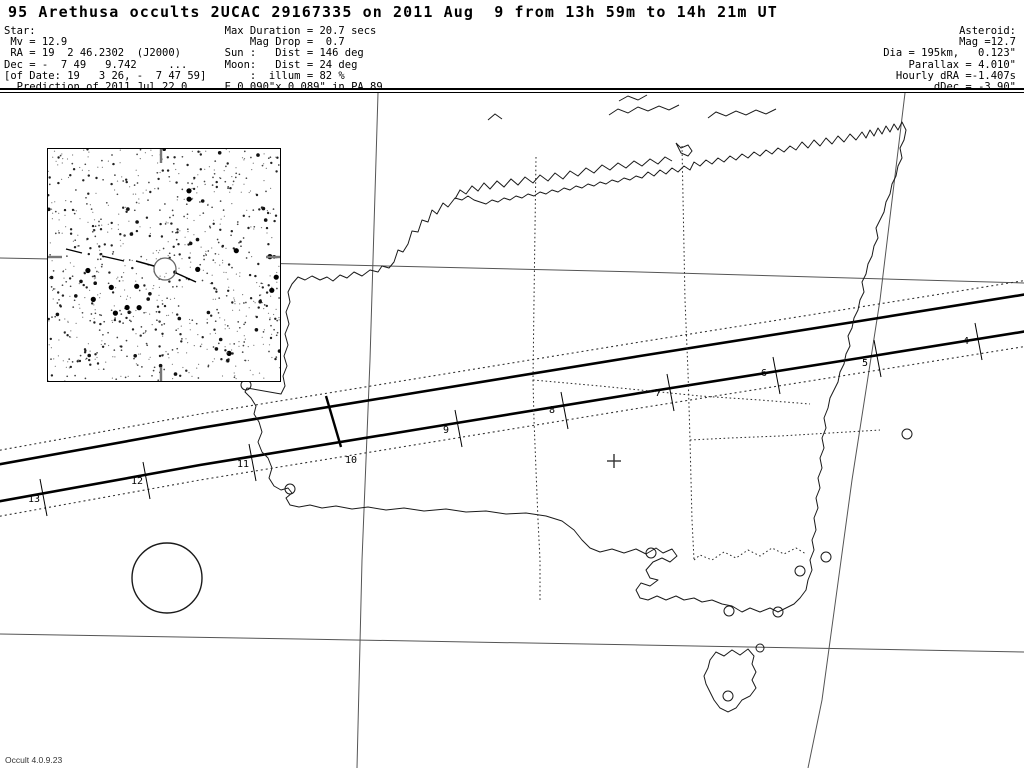 Image resolution: width=1024 pixels, height=768 pixels. I want to click on header-divider-thin, so click(512, 92).